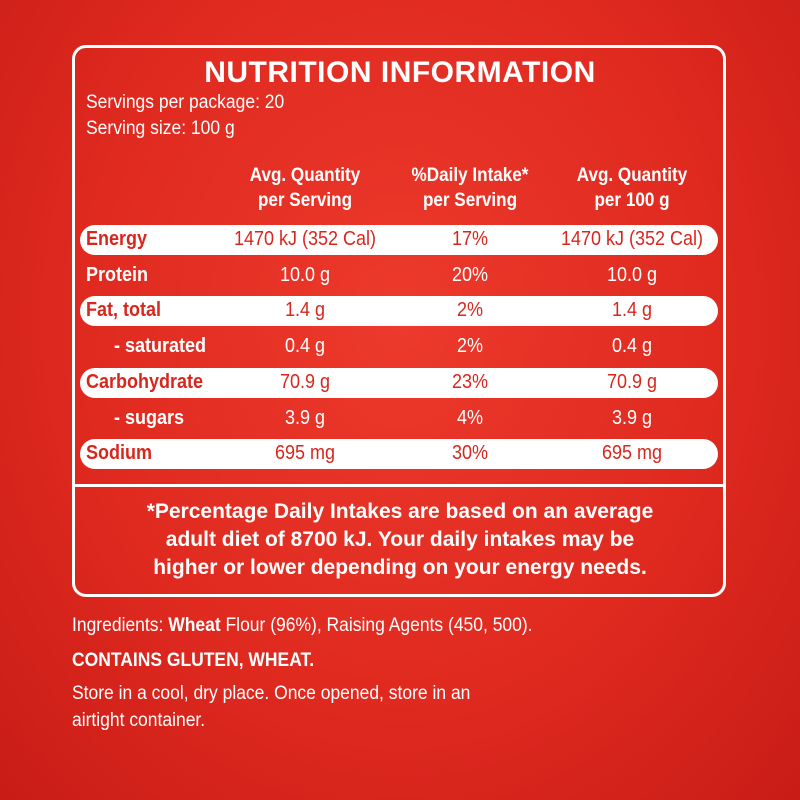  Describe the element at coordinates (160, 346) in the screenshot. I see `row-label: - saturated` at that location.